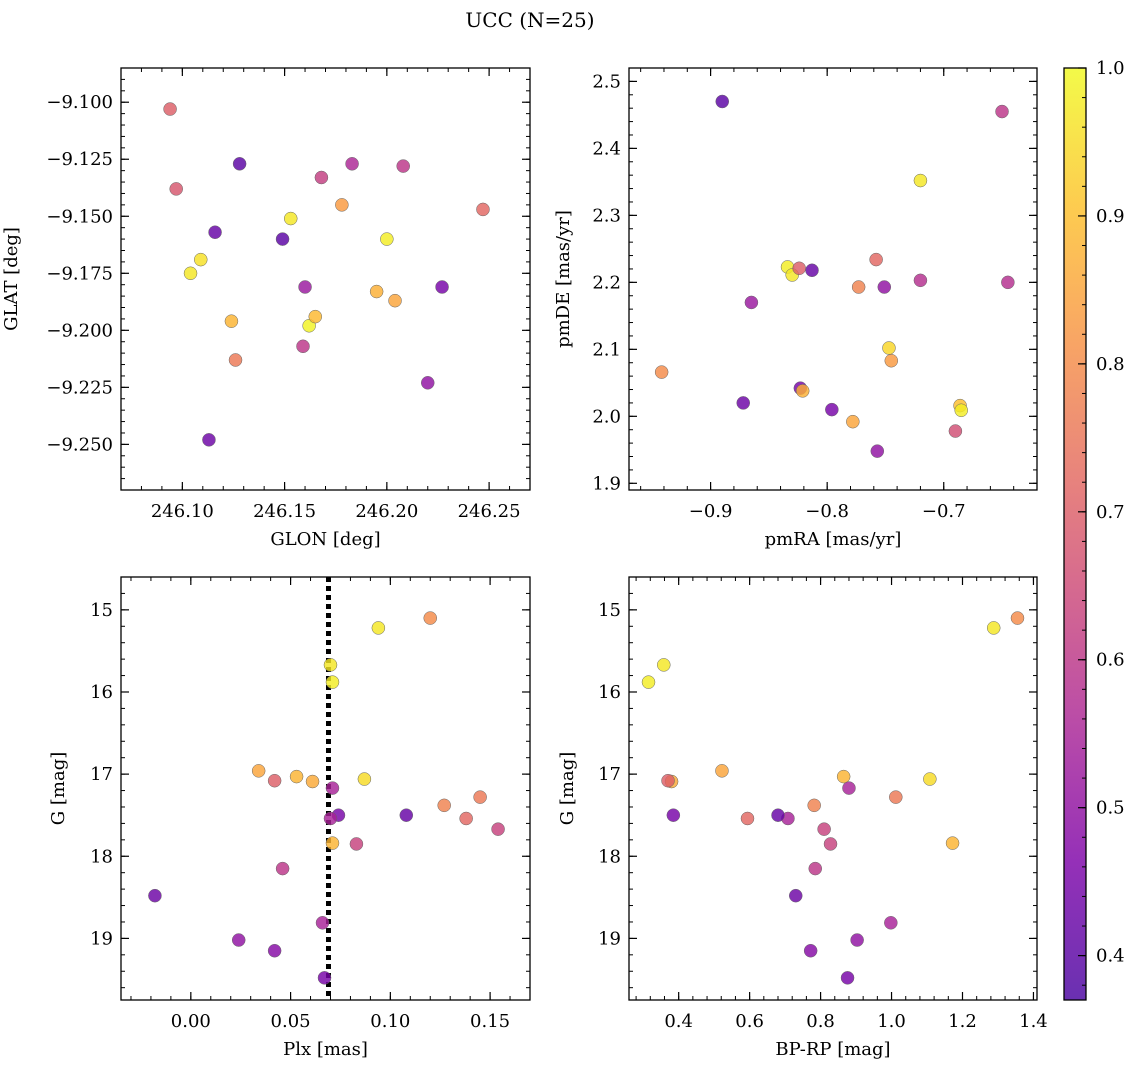 This screenshot has height=1067, width=1136. What do you see at coordinates (606, 215) in the screenshot?
I see `y-tick-label: 2.3` at bounding box center [606, 215].